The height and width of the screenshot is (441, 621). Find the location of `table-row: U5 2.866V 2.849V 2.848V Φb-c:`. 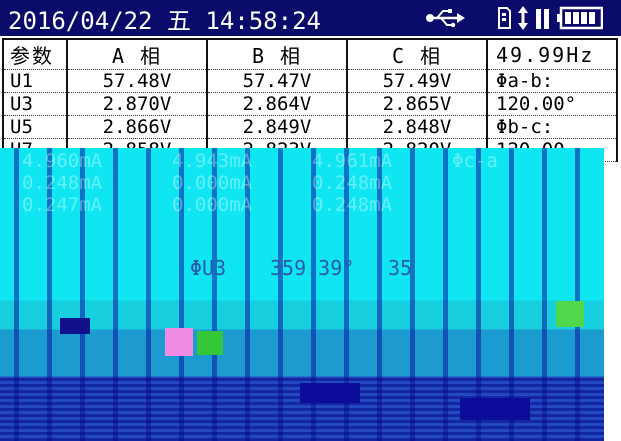

table-row: U5 2.866V 2.849V 2.848V Φb-c: is located at coordinates (310, 127).